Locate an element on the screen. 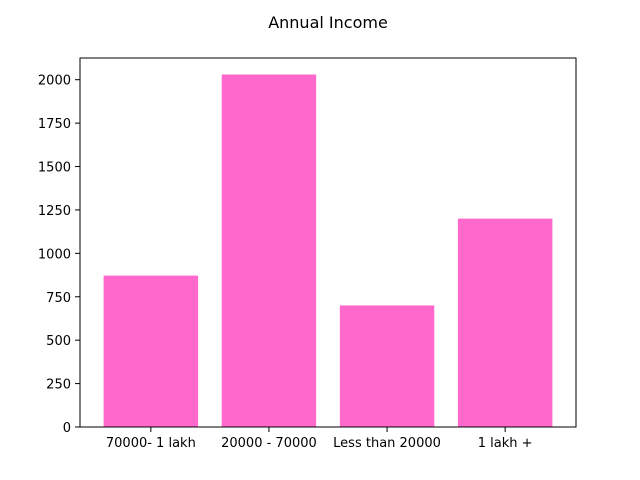  x-tick-label-1: 20000 - 70000 is located at coordinates (269, 443).